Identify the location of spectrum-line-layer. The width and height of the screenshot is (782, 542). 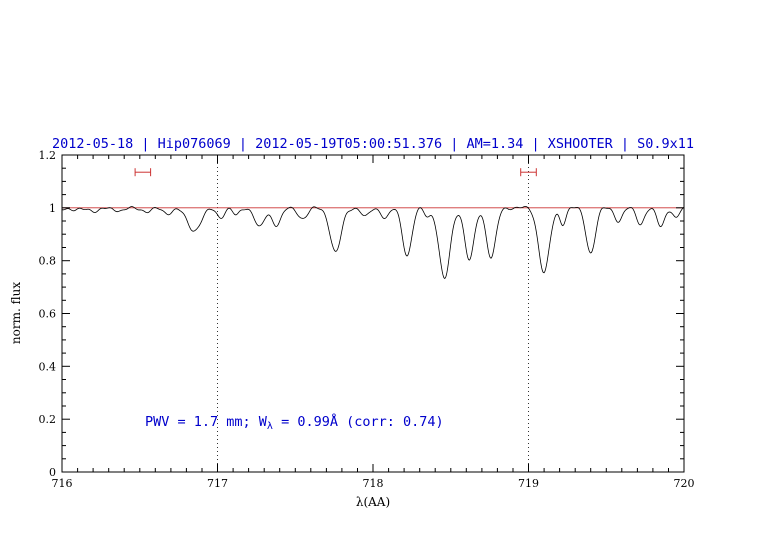
(373, 242).